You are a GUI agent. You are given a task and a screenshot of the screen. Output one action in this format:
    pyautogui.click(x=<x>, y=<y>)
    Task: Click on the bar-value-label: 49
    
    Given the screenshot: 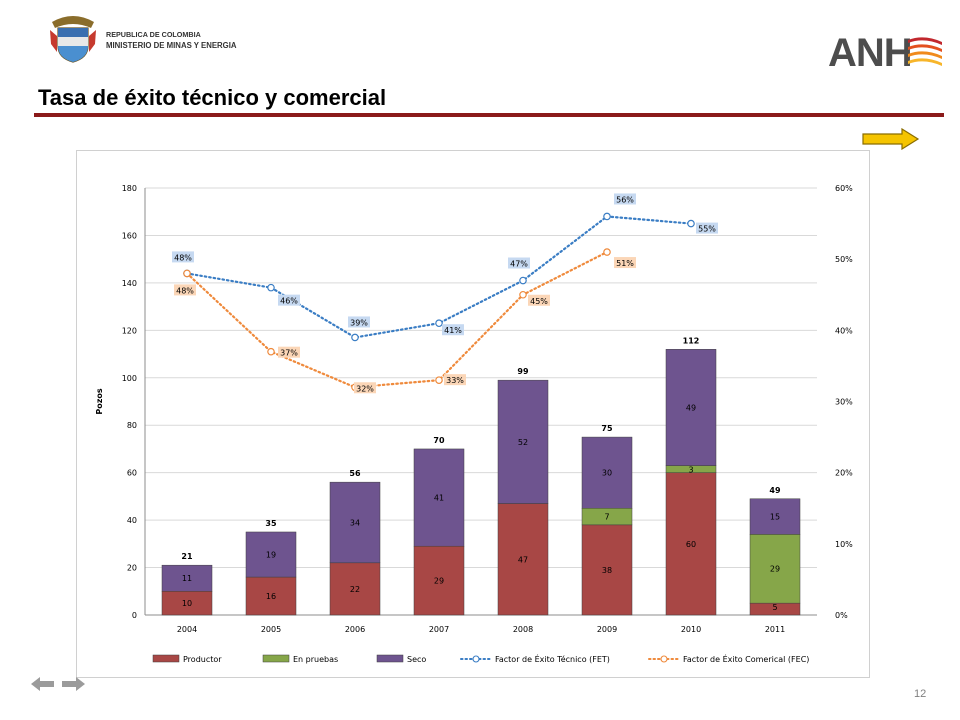 What is the action you would take?
    pyautogui.click(x=691, y=407)
    